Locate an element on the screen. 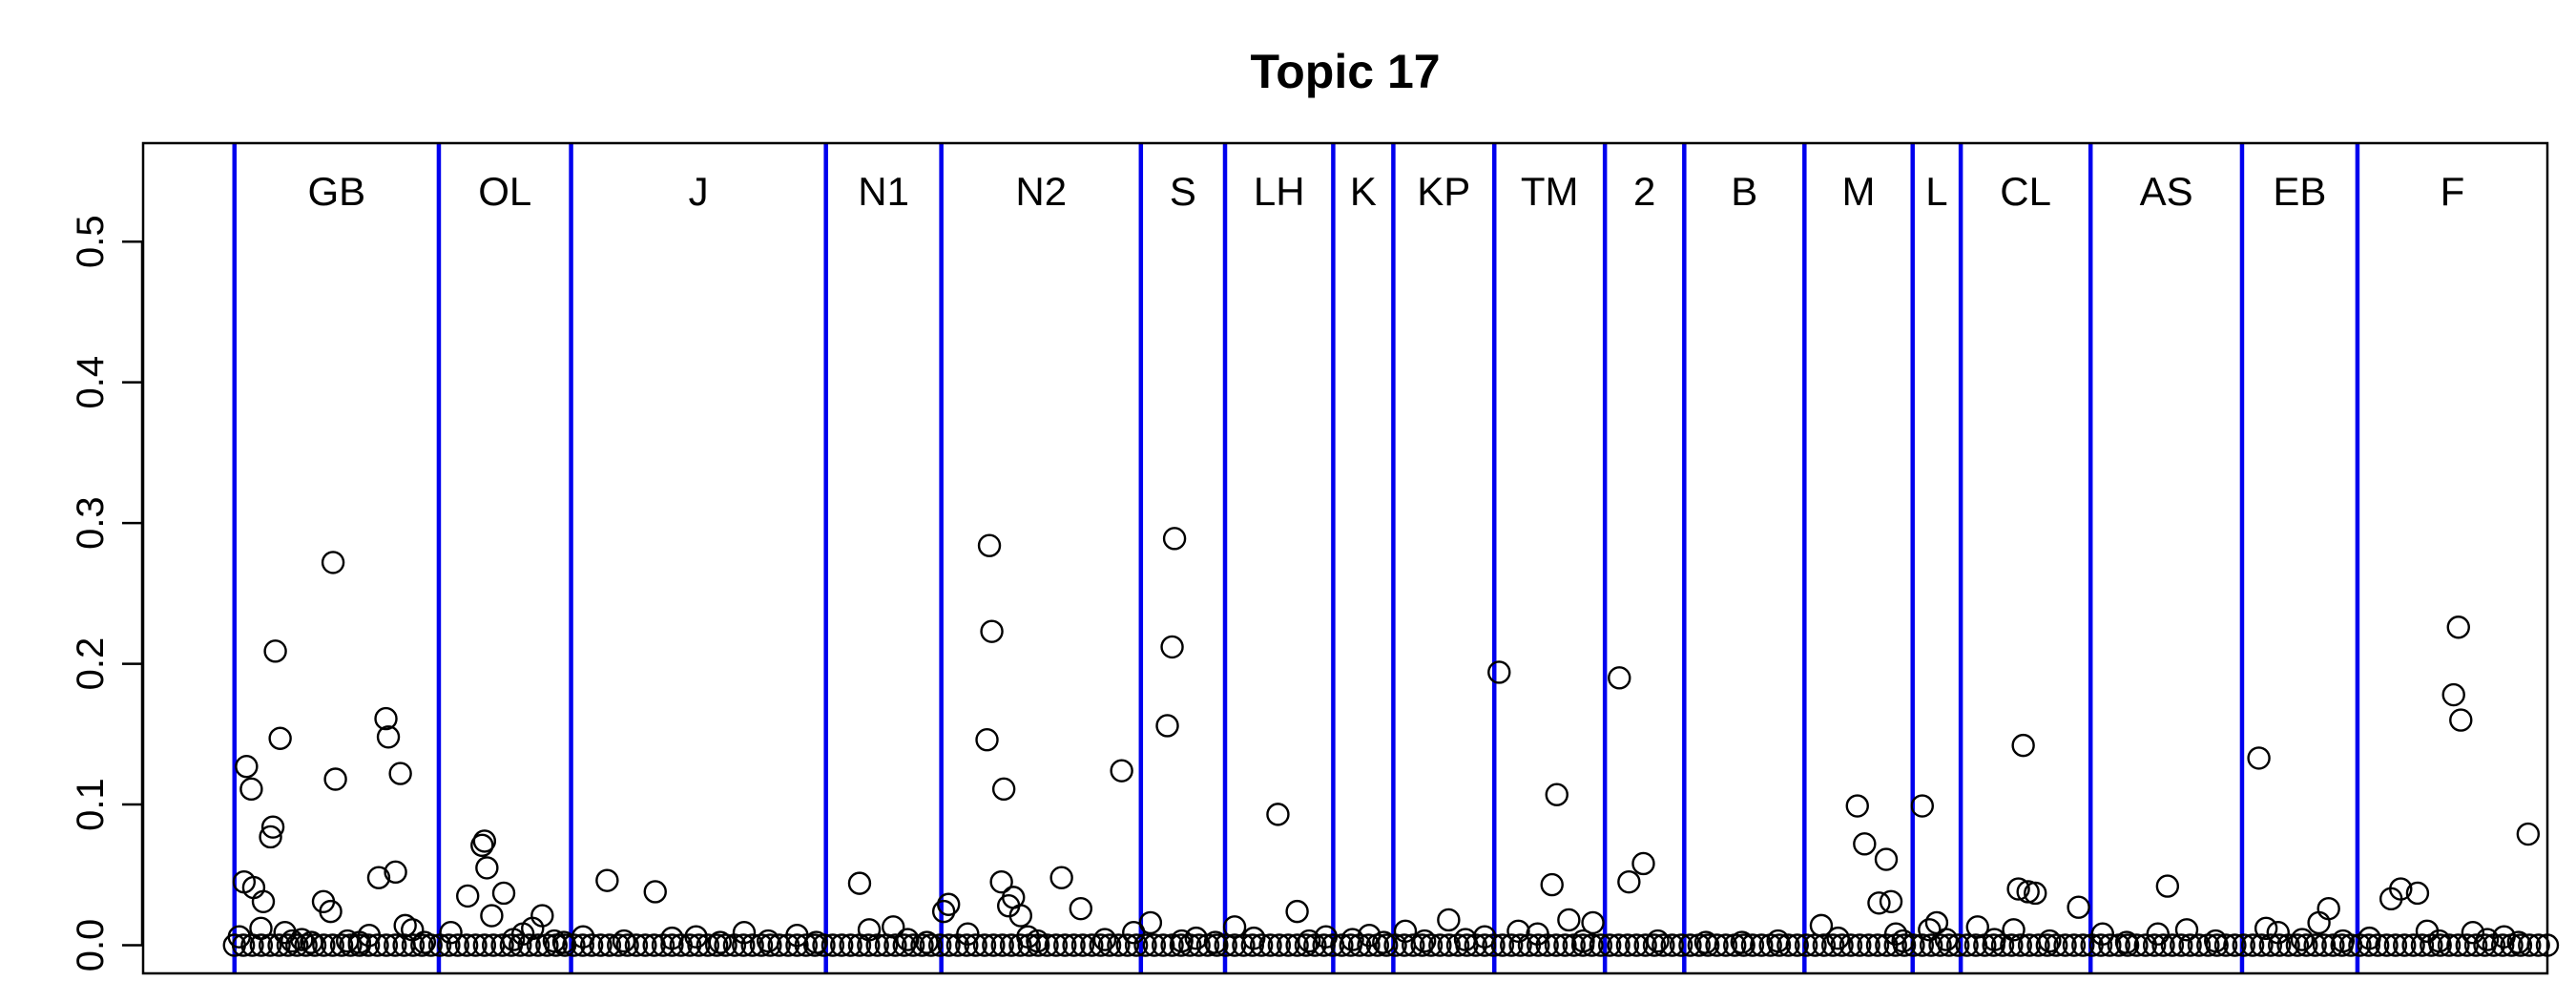 Image resolution: width=2576 pixels, height=1002 pixels. group-label-k: K is located at coordinates (1363, 191).